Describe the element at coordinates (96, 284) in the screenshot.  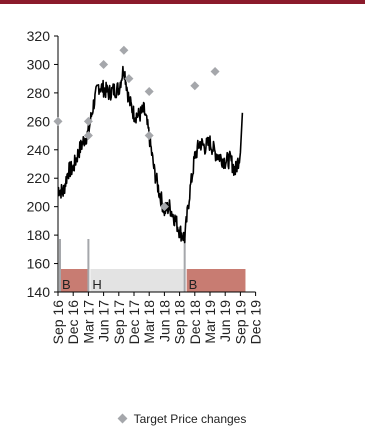
I see `band-label: H` at that location.